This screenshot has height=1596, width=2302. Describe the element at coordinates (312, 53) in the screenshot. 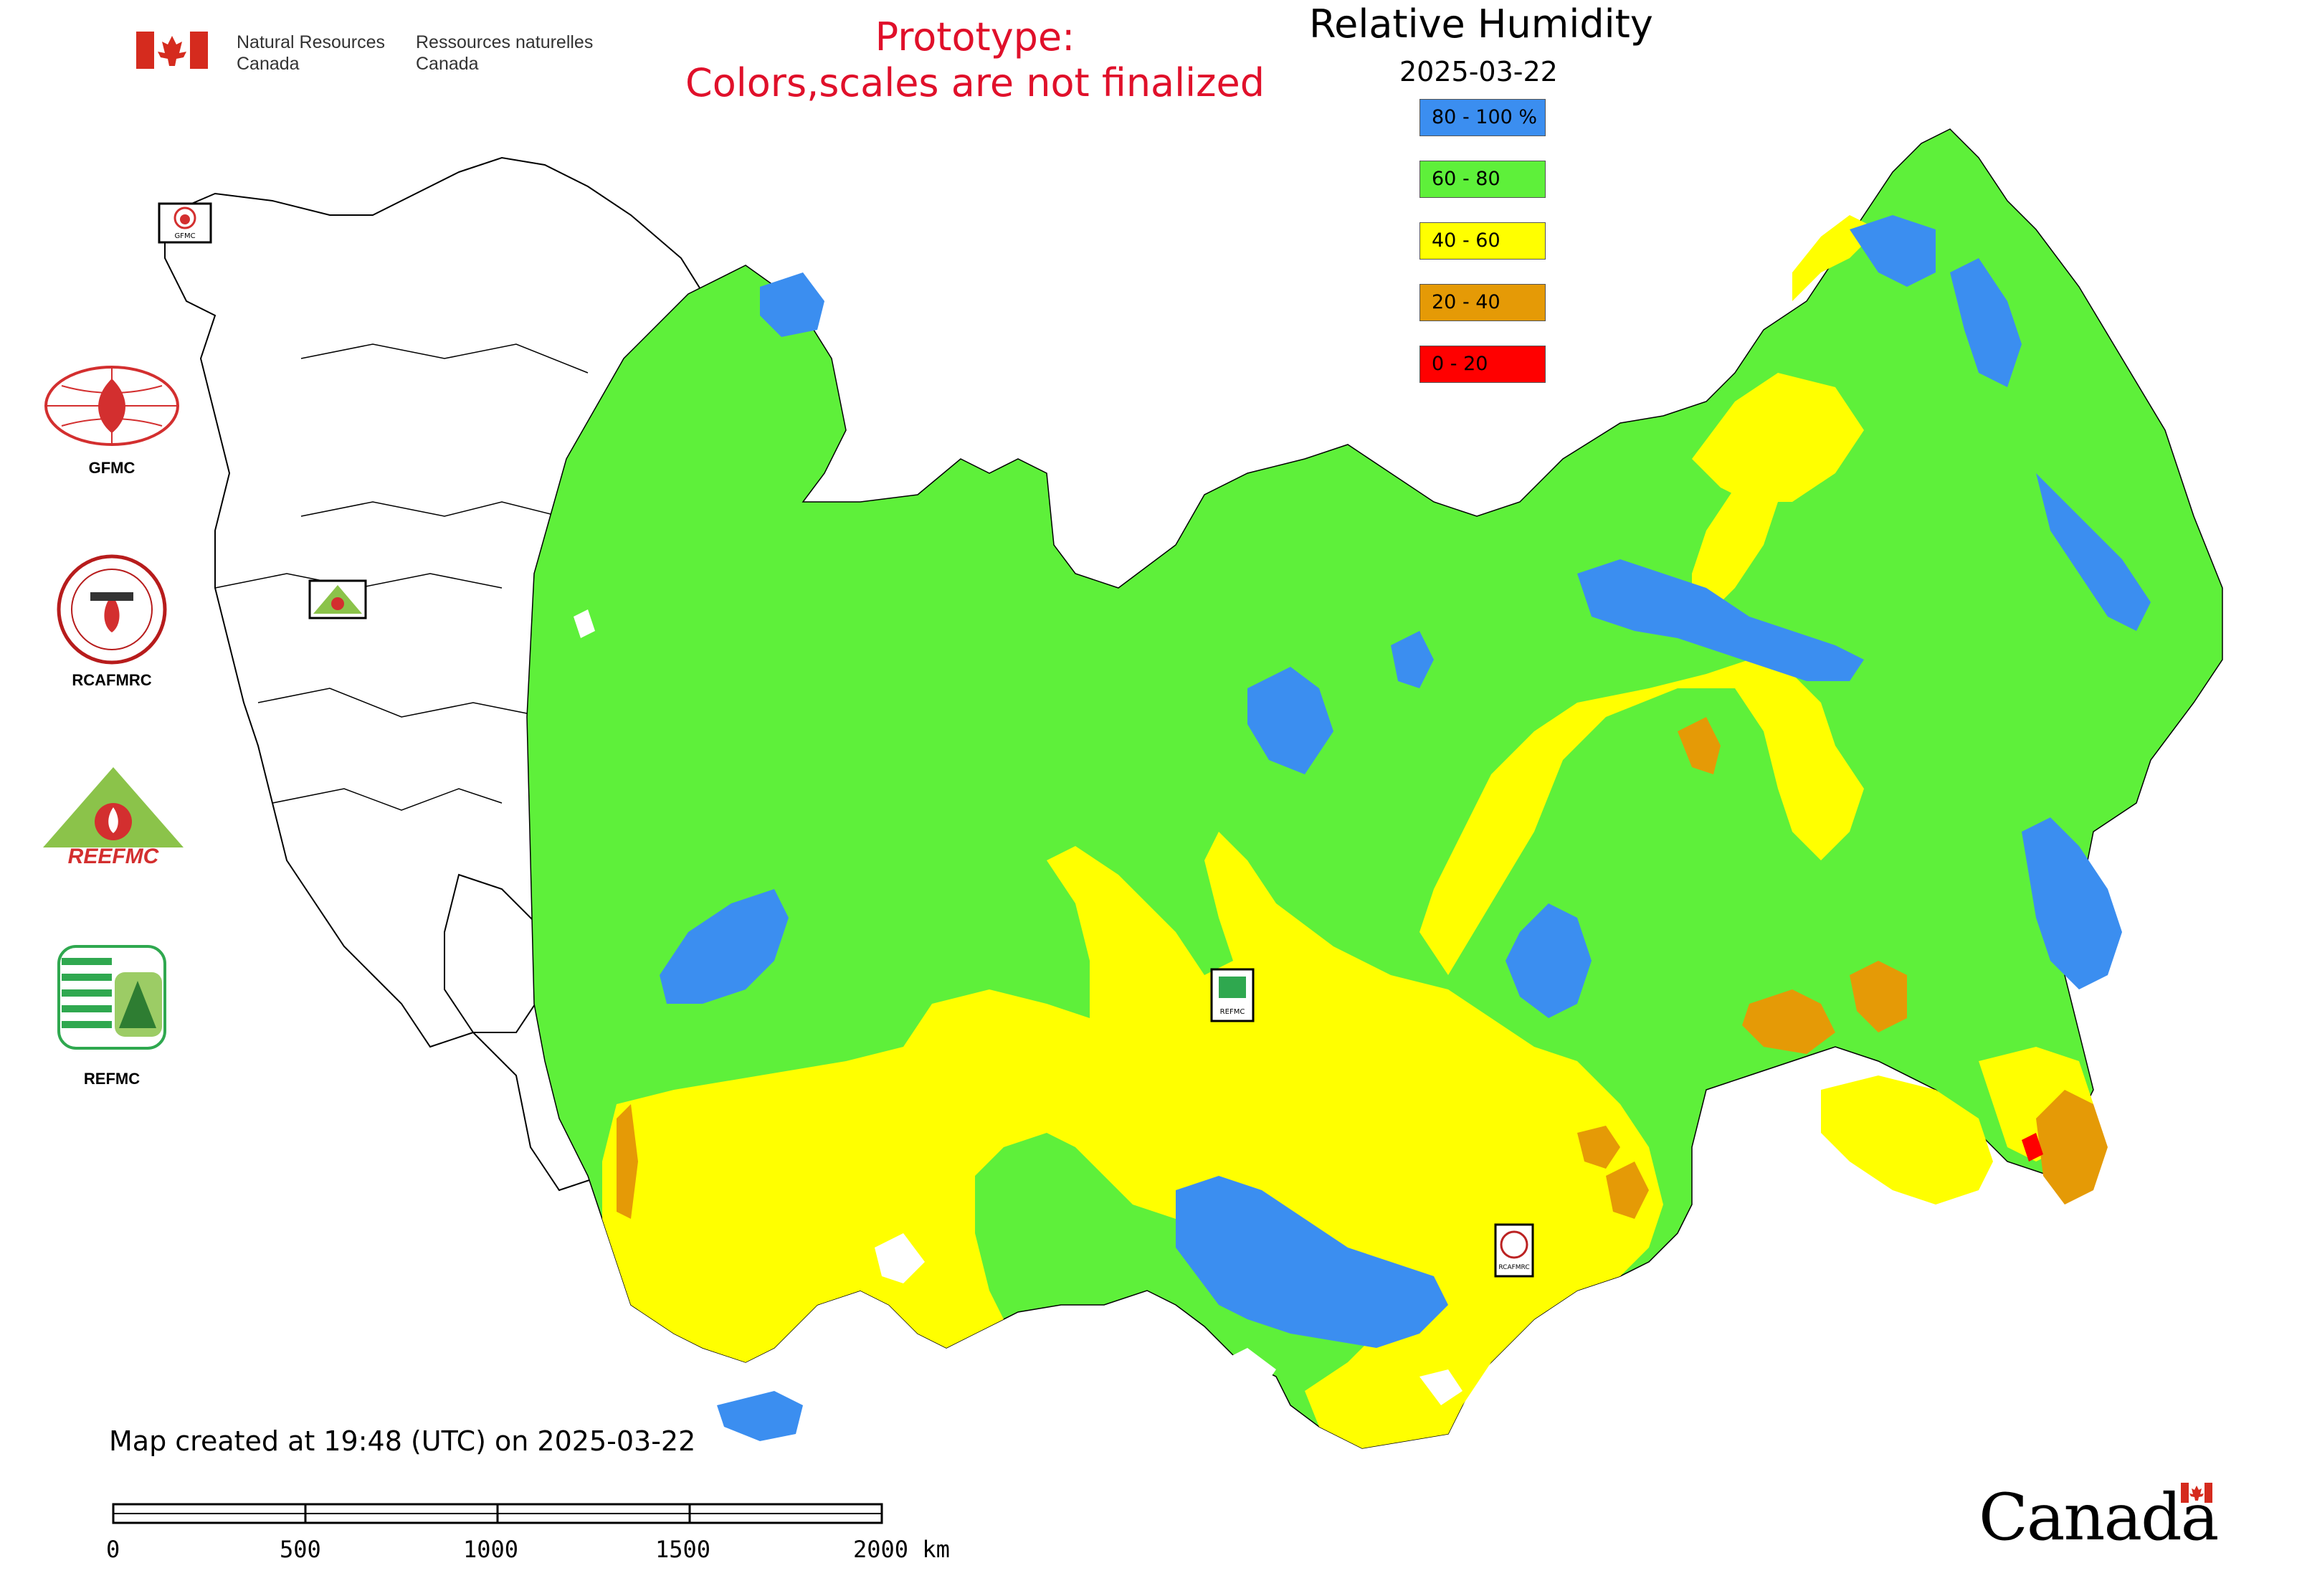

I see `agency-name-en: Natural Resources Canada` at that location.